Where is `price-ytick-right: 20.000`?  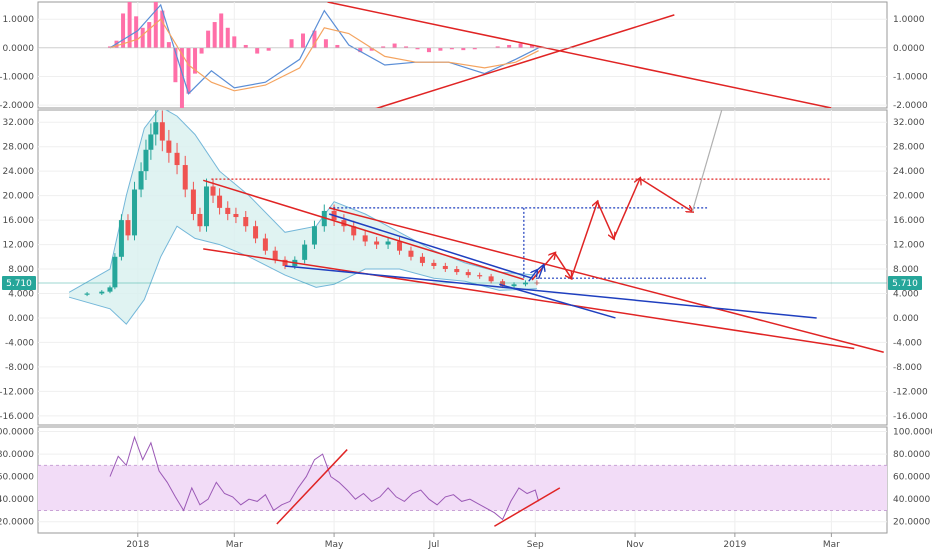 price-ytick-right: 20.000 is located at coordinates (909, 197).